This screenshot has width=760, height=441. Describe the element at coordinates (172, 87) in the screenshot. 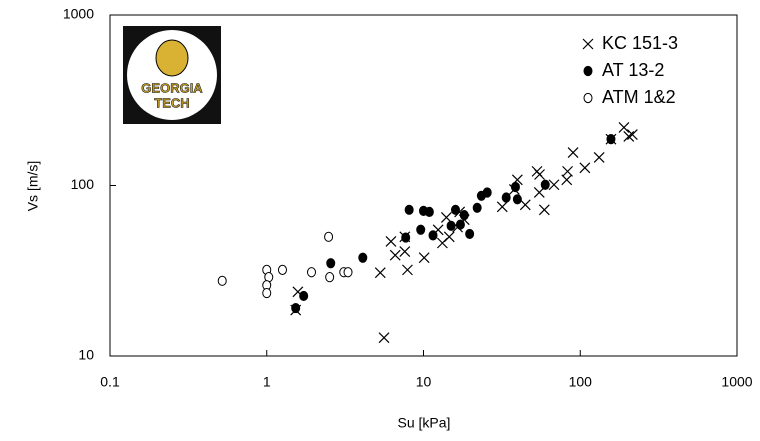

I see `logo-text: GEORGIA` at that location.